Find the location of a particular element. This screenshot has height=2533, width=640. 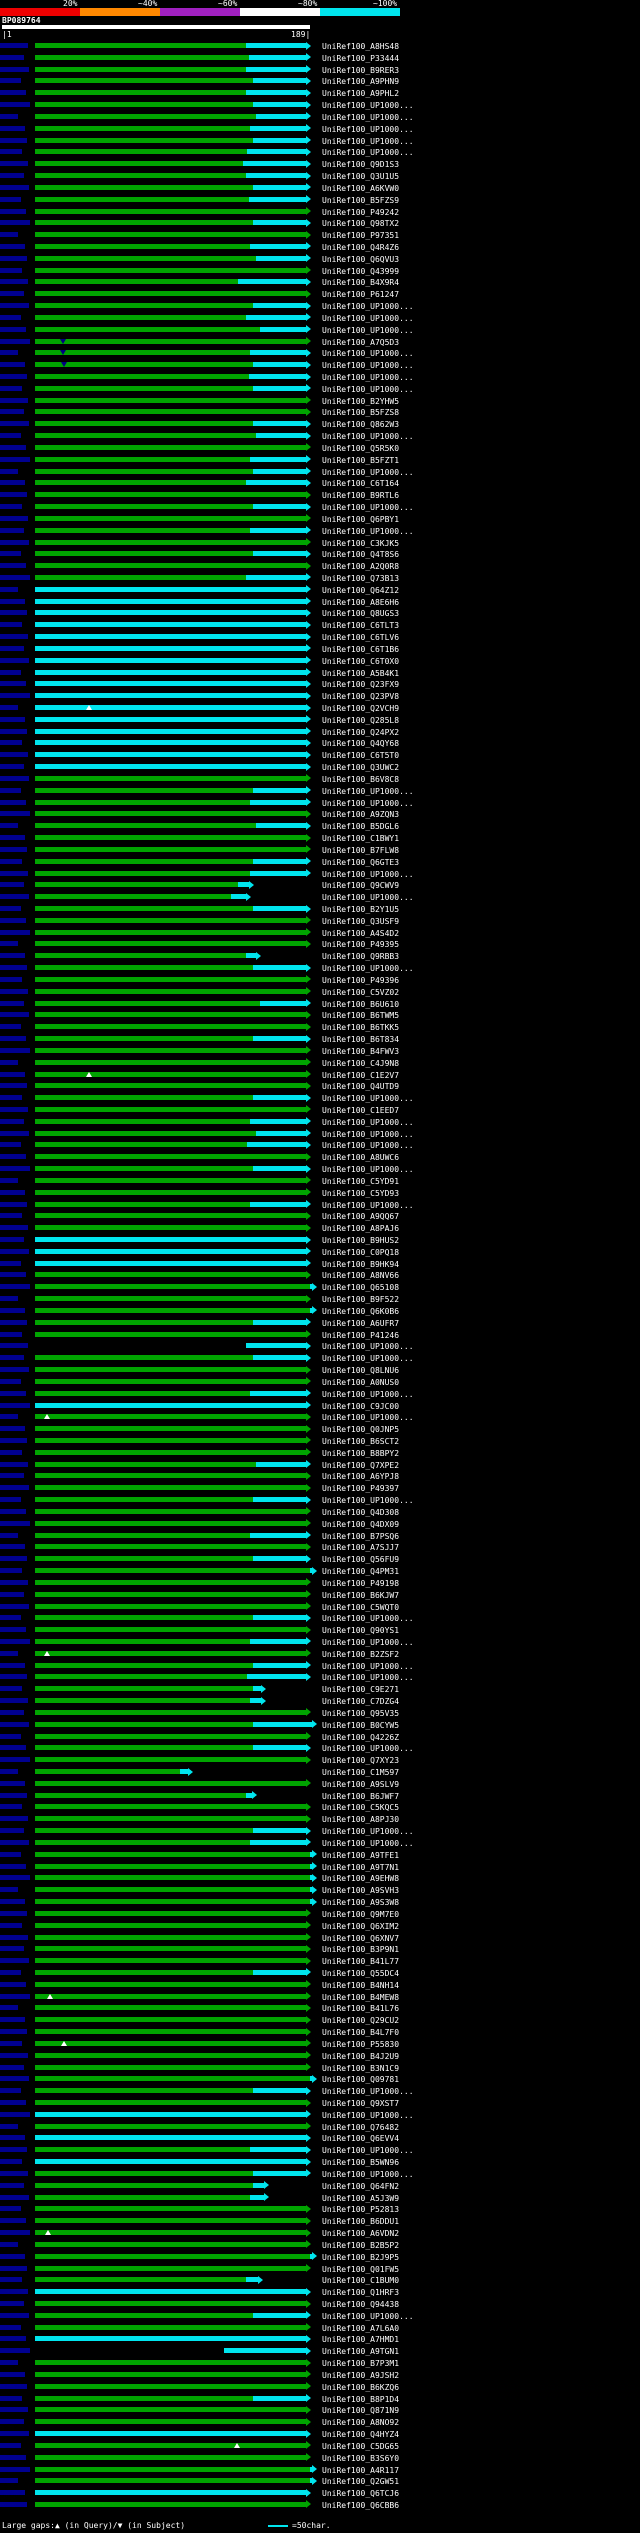

hit-label: UniRef100_A9ZQN3 is located at coordinates (361, 815).